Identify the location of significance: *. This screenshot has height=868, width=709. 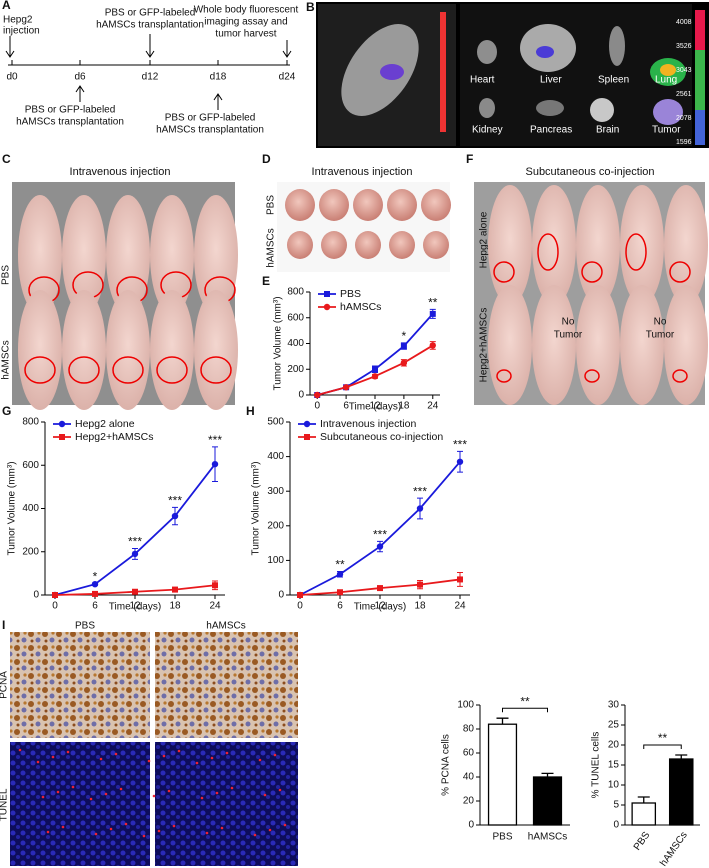
(95, 576).